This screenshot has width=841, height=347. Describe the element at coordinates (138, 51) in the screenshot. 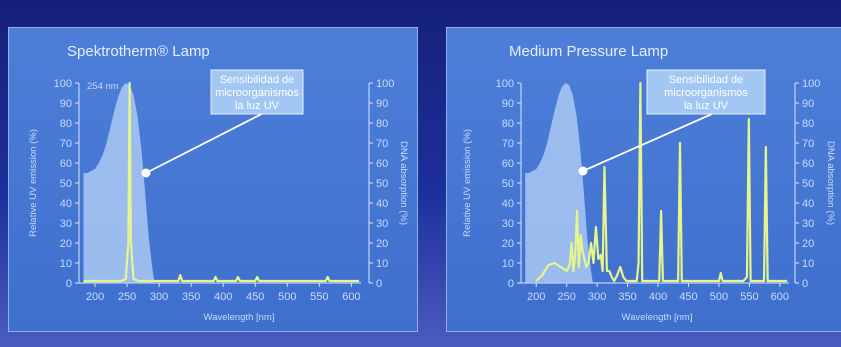

I see `chart-title: Spektrotherm® Lamp` at that location.